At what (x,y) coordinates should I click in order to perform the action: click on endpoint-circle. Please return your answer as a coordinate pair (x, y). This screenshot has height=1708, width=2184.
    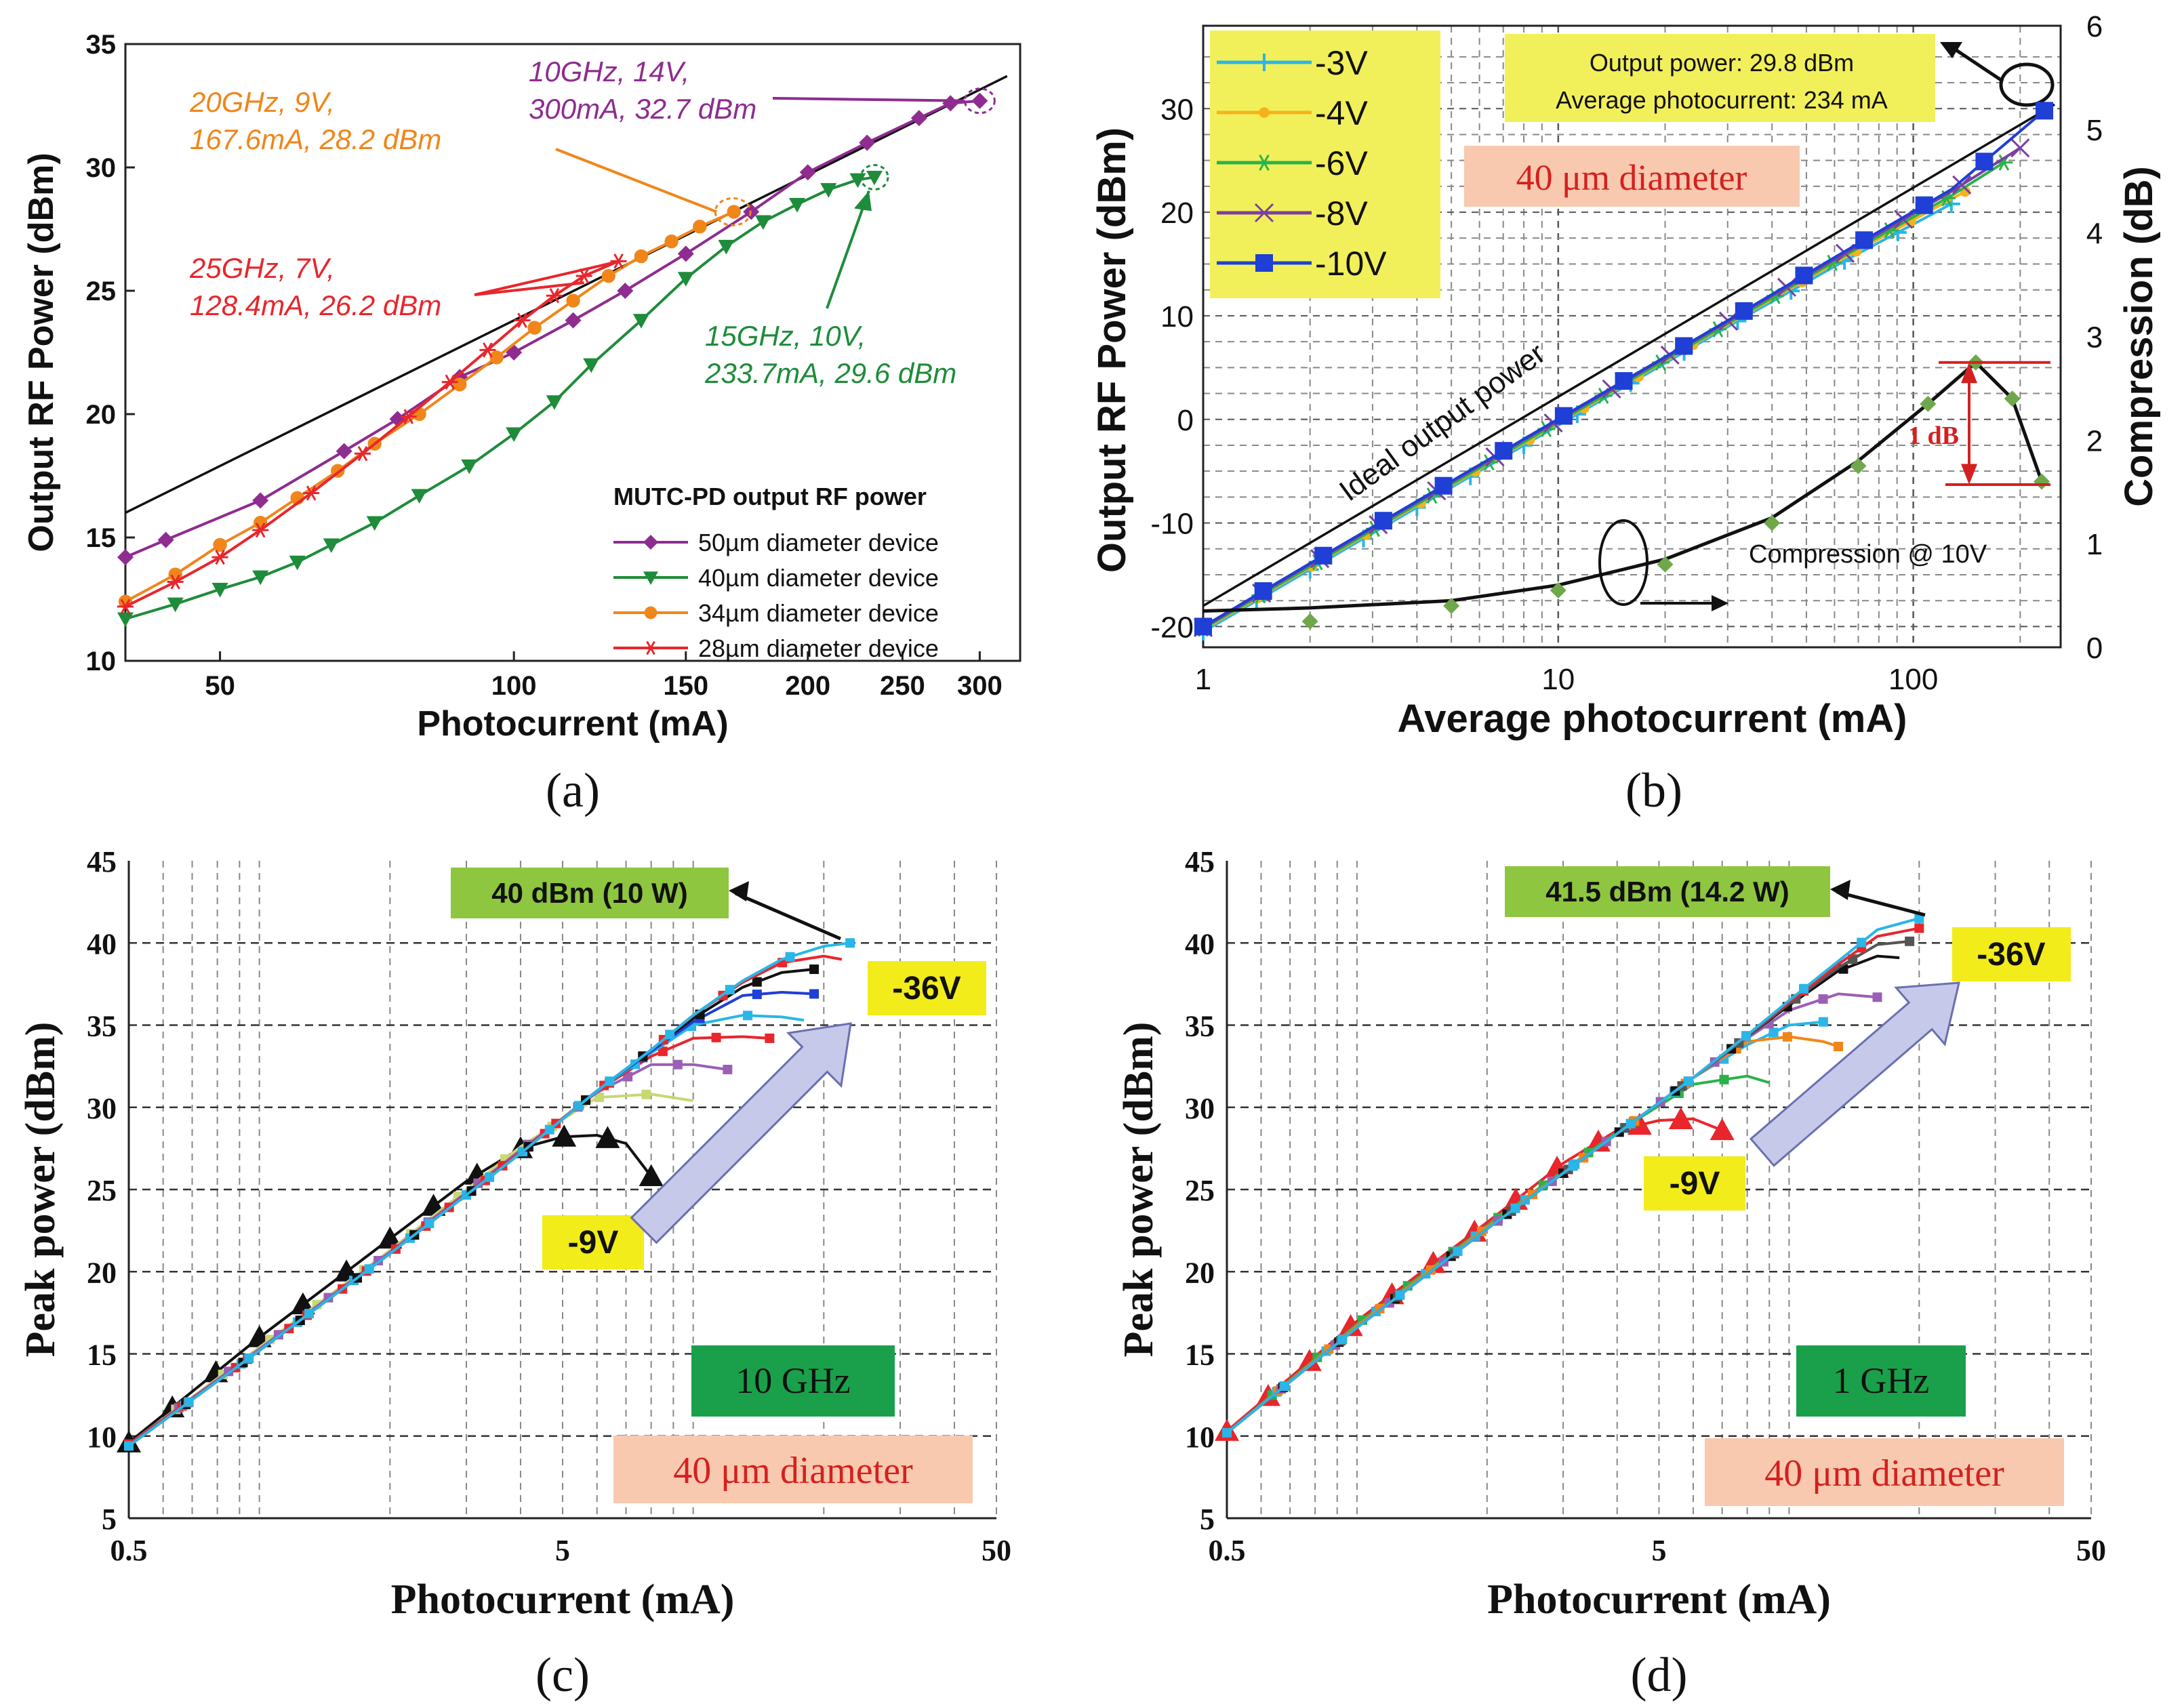
    Looking at the image, I should click on (2027, 85).